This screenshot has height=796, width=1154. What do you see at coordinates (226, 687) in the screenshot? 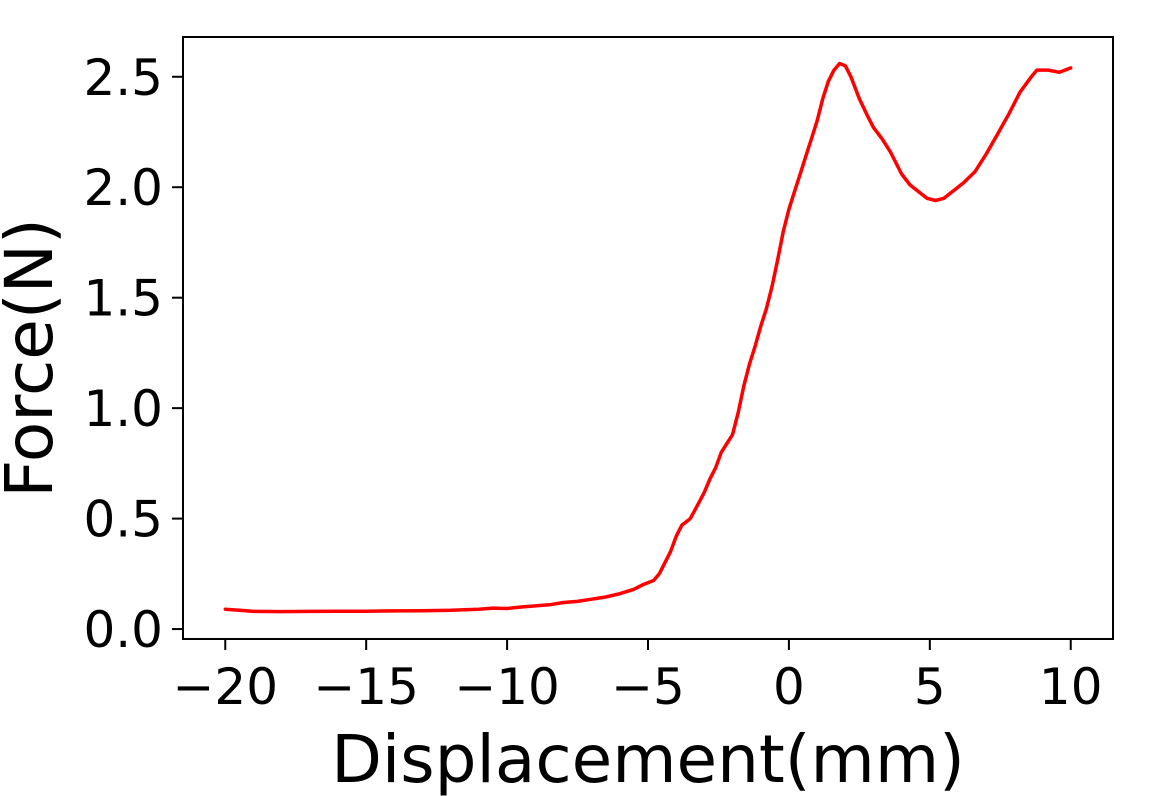
I see `x-tick-label: −20` at bounding box center [226, 687].